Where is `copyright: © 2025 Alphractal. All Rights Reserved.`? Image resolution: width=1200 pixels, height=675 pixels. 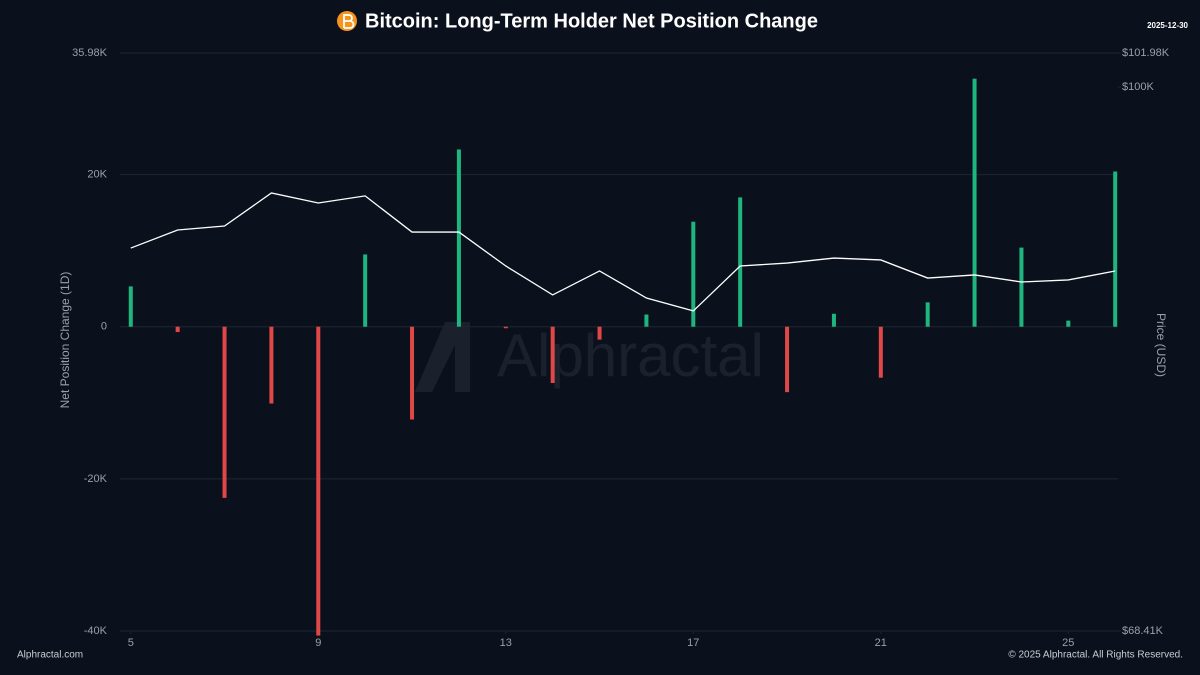
copyright: © 2025 Alphractal. All Rights Reserved. is located at coordinates (1095, 655).